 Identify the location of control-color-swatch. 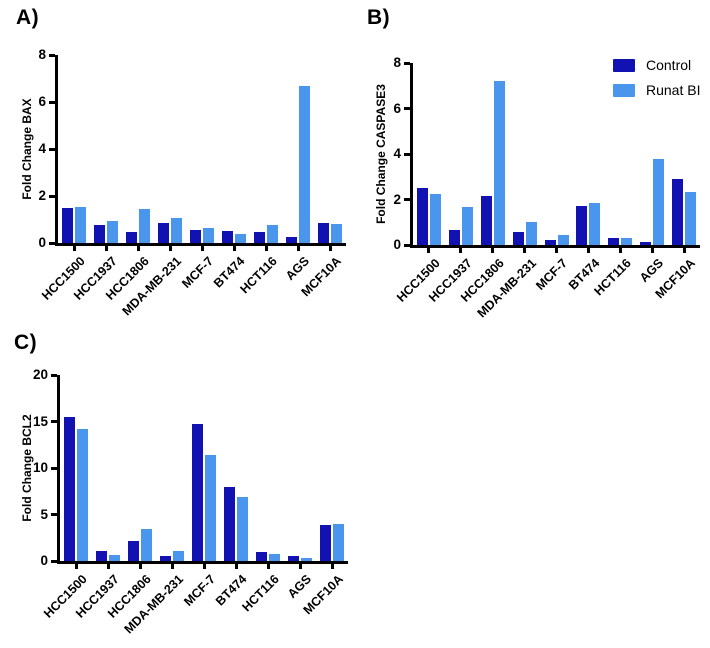
(624, 65).